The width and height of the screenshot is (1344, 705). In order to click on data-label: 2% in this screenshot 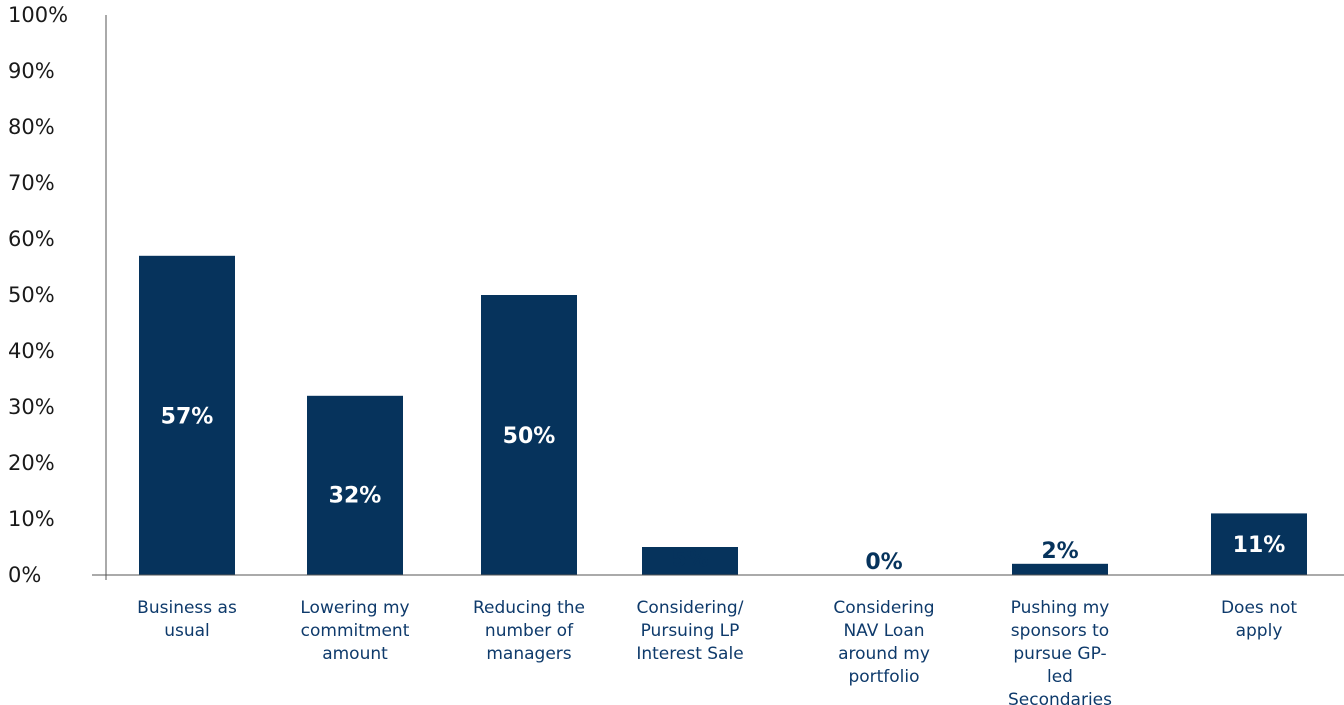, I will do `click(1059, 551)`.